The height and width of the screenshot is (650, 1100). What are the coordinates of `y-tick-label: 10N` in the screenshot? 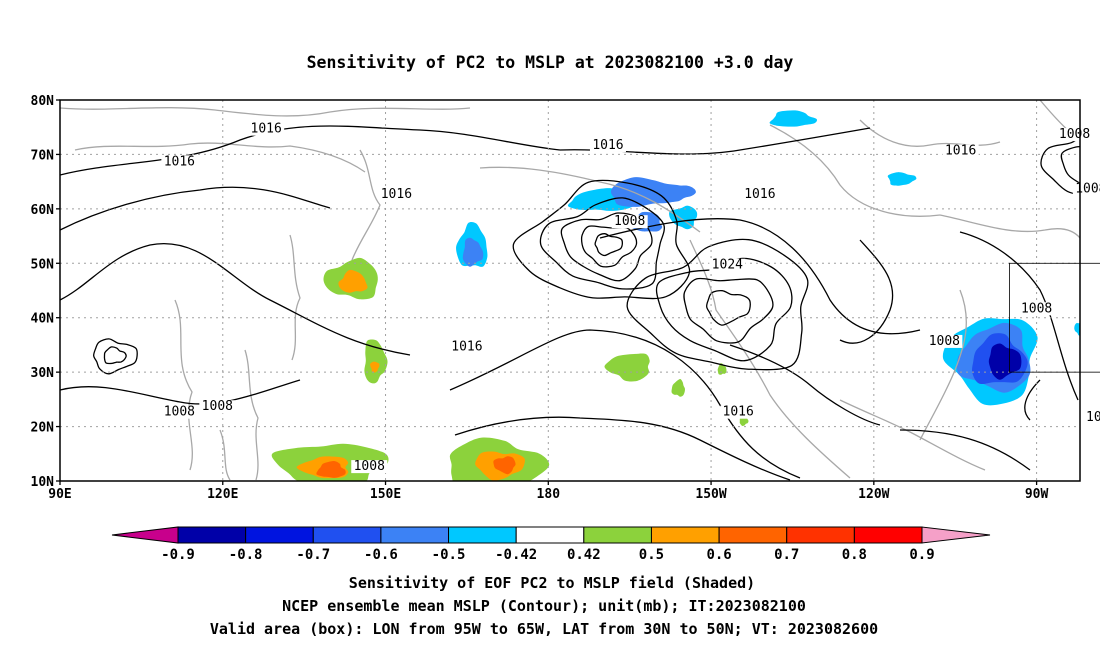 It's located at (43, 482).